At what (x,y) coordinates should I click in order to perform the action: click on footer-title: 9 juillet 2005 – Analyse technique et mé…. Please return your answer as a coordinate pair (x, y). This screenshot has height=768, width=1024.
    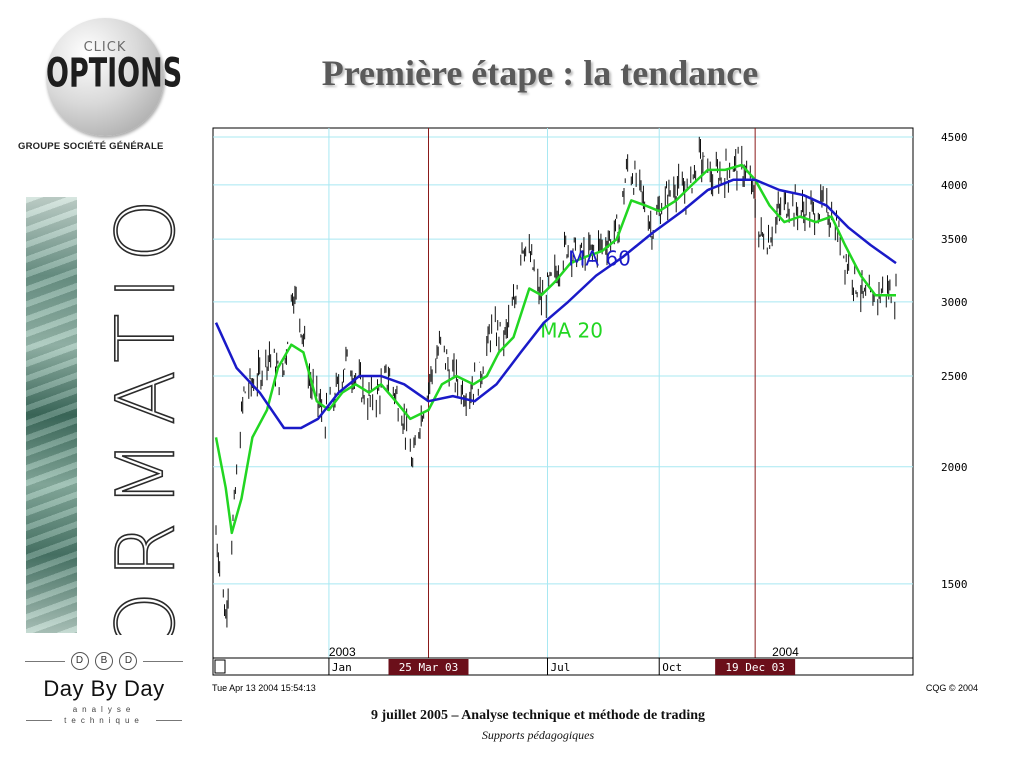
    Looking at the image, I should click on (538, 715).